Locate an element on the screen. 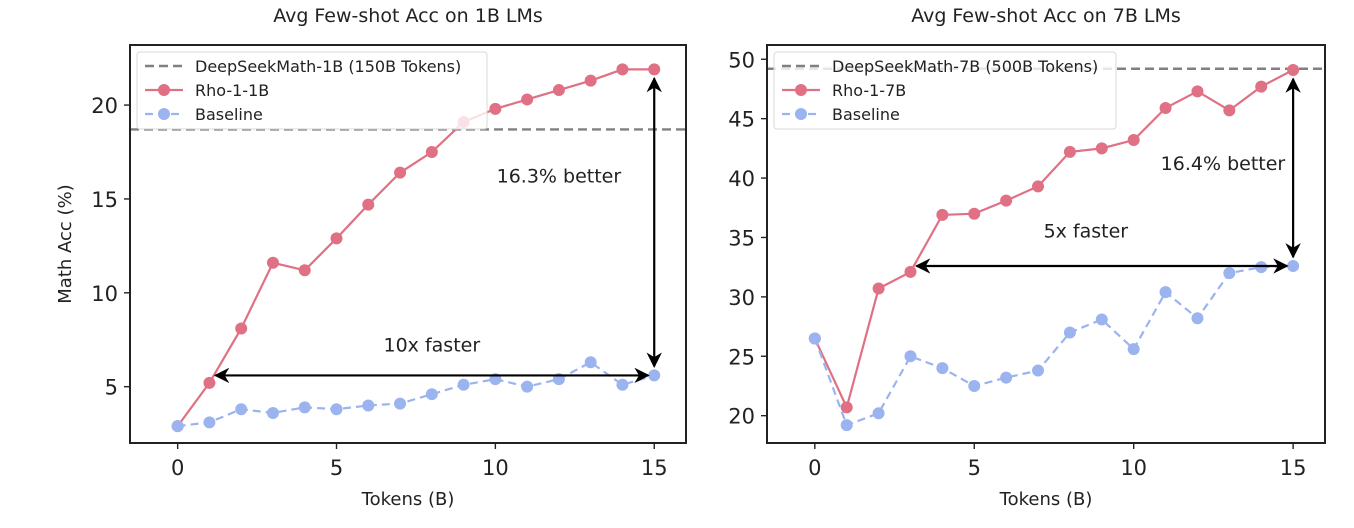 This screenshot has width=1354, height=528. annotation-label: 16.4% better is located at coordinates (1223, 164).